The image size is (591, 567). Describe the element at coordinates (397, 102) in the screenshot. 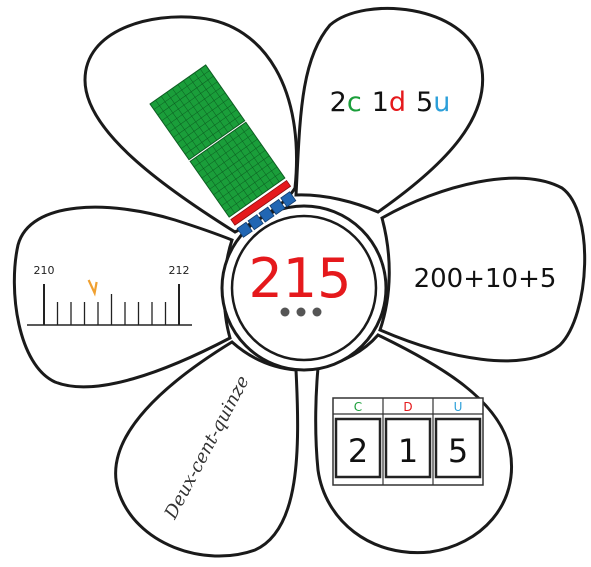

I see `decomp-unit-tens: d` at that location.